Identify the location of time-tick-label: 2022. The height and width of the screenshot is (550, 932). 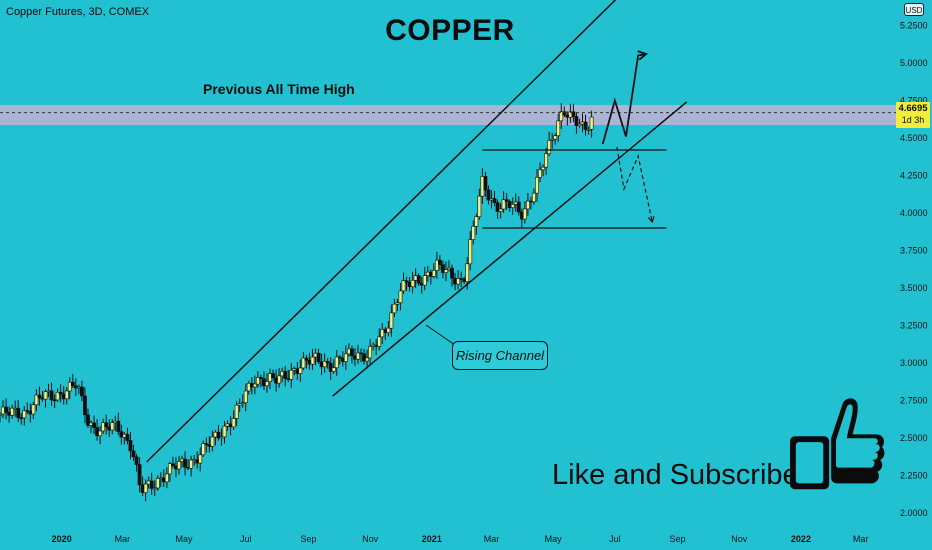
(801, 539).